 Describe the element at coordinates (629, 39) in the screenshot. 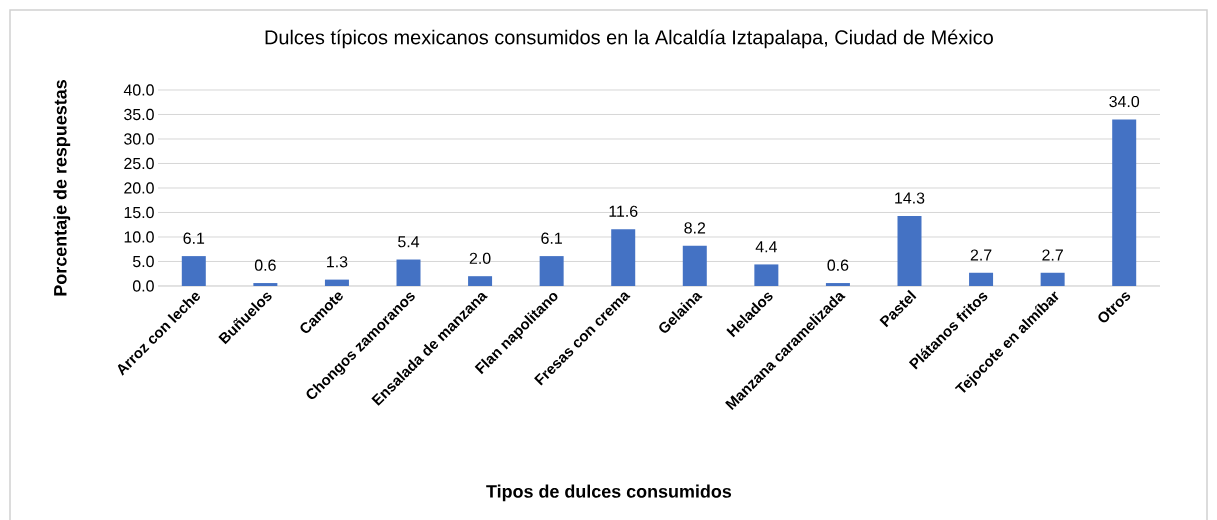

I see `chart-title: Dulces típicos mexicanos consumidos en la Alcaldía Iztapalapa, Ciudad de México` at that location.